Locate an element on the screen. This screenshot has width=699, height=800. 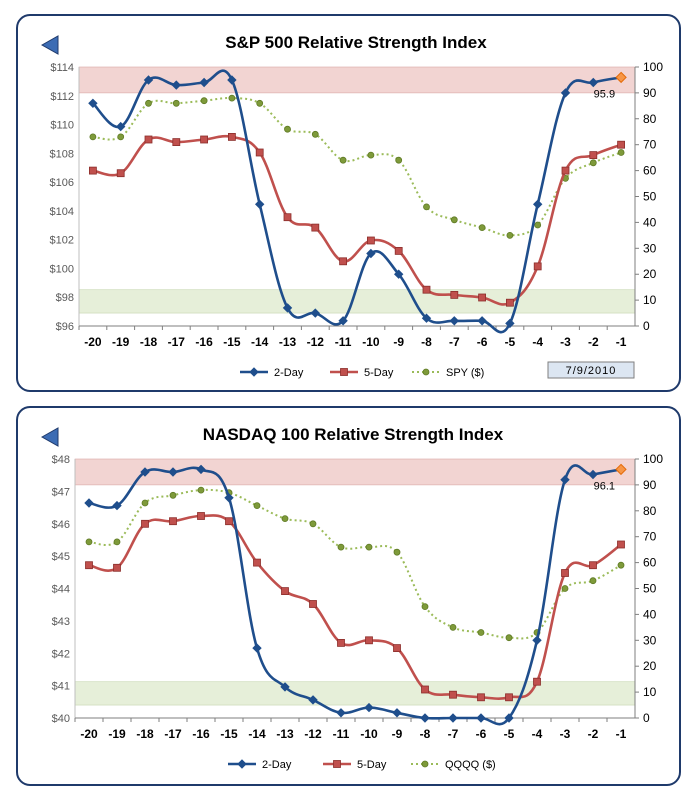
x-axis-tick-label: -5 is located at coordinates (509, 734).